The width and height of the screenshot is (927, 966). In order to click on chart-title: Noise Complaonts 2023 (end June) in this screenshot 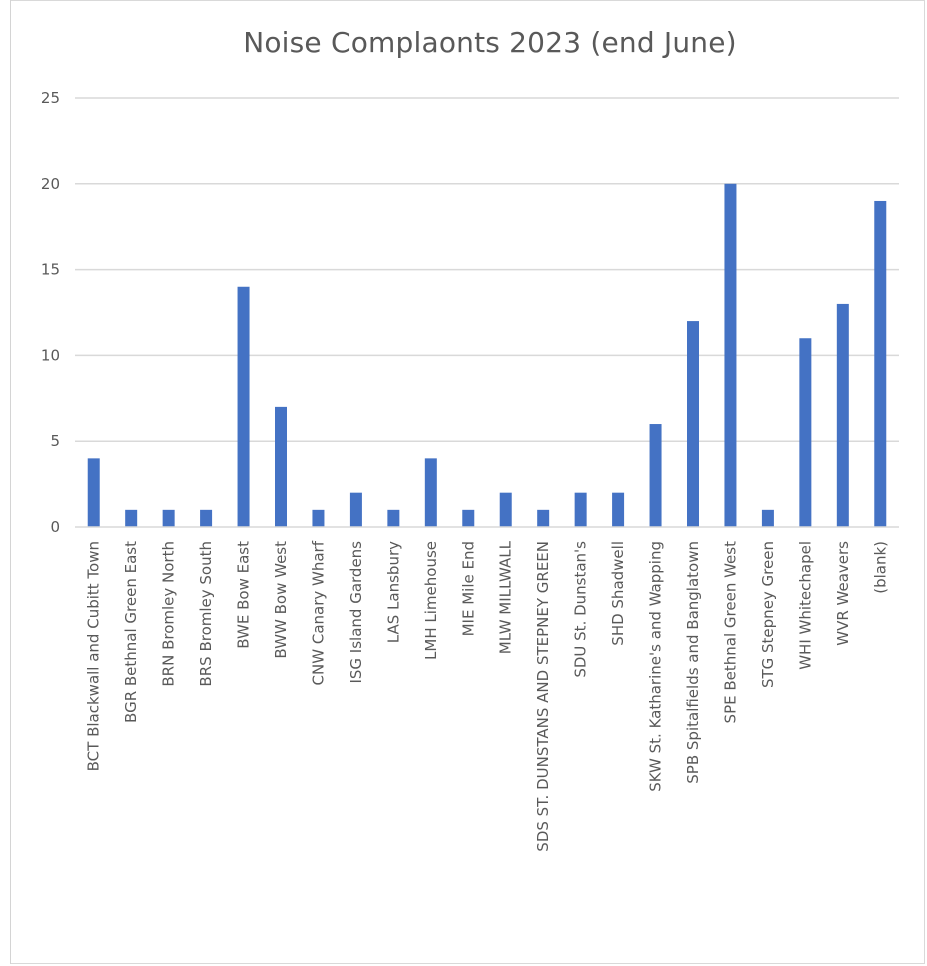, I will do `click(490, 42)`.